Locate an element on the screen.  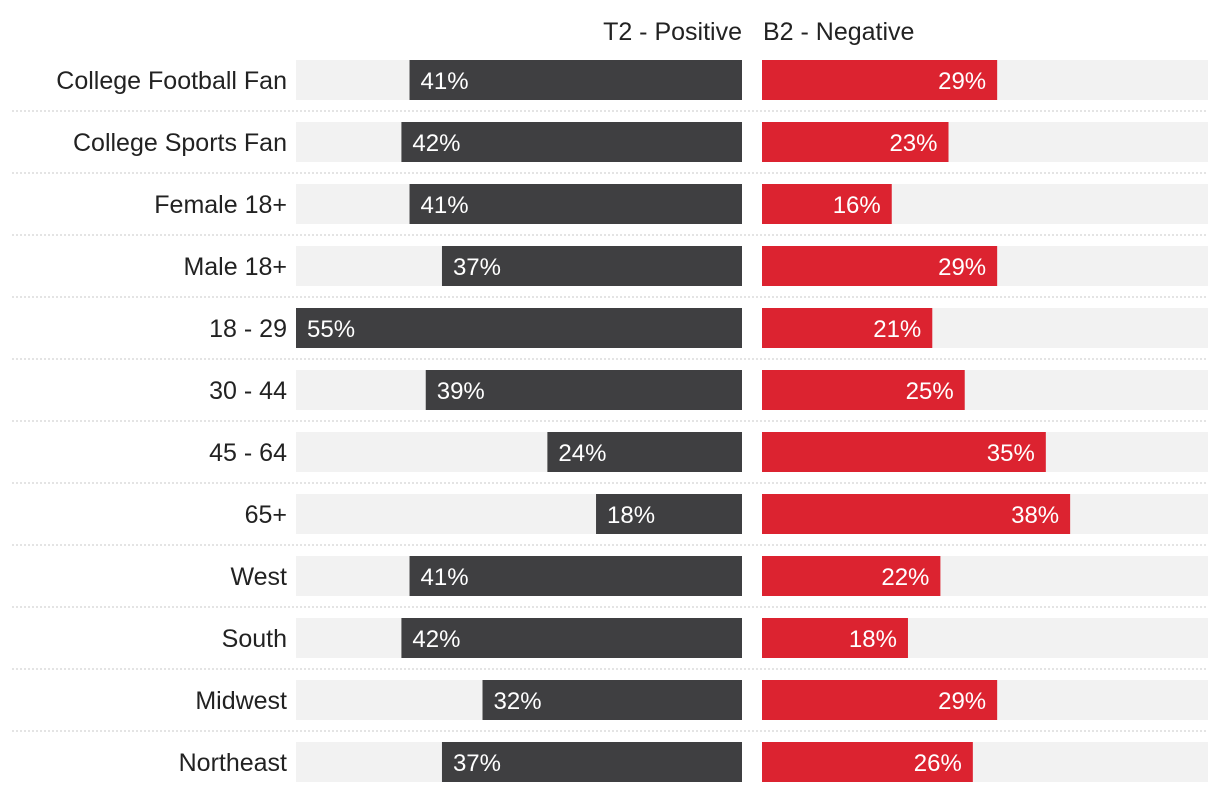
value-label-negative: 16% is located at coordinates (857, 205).